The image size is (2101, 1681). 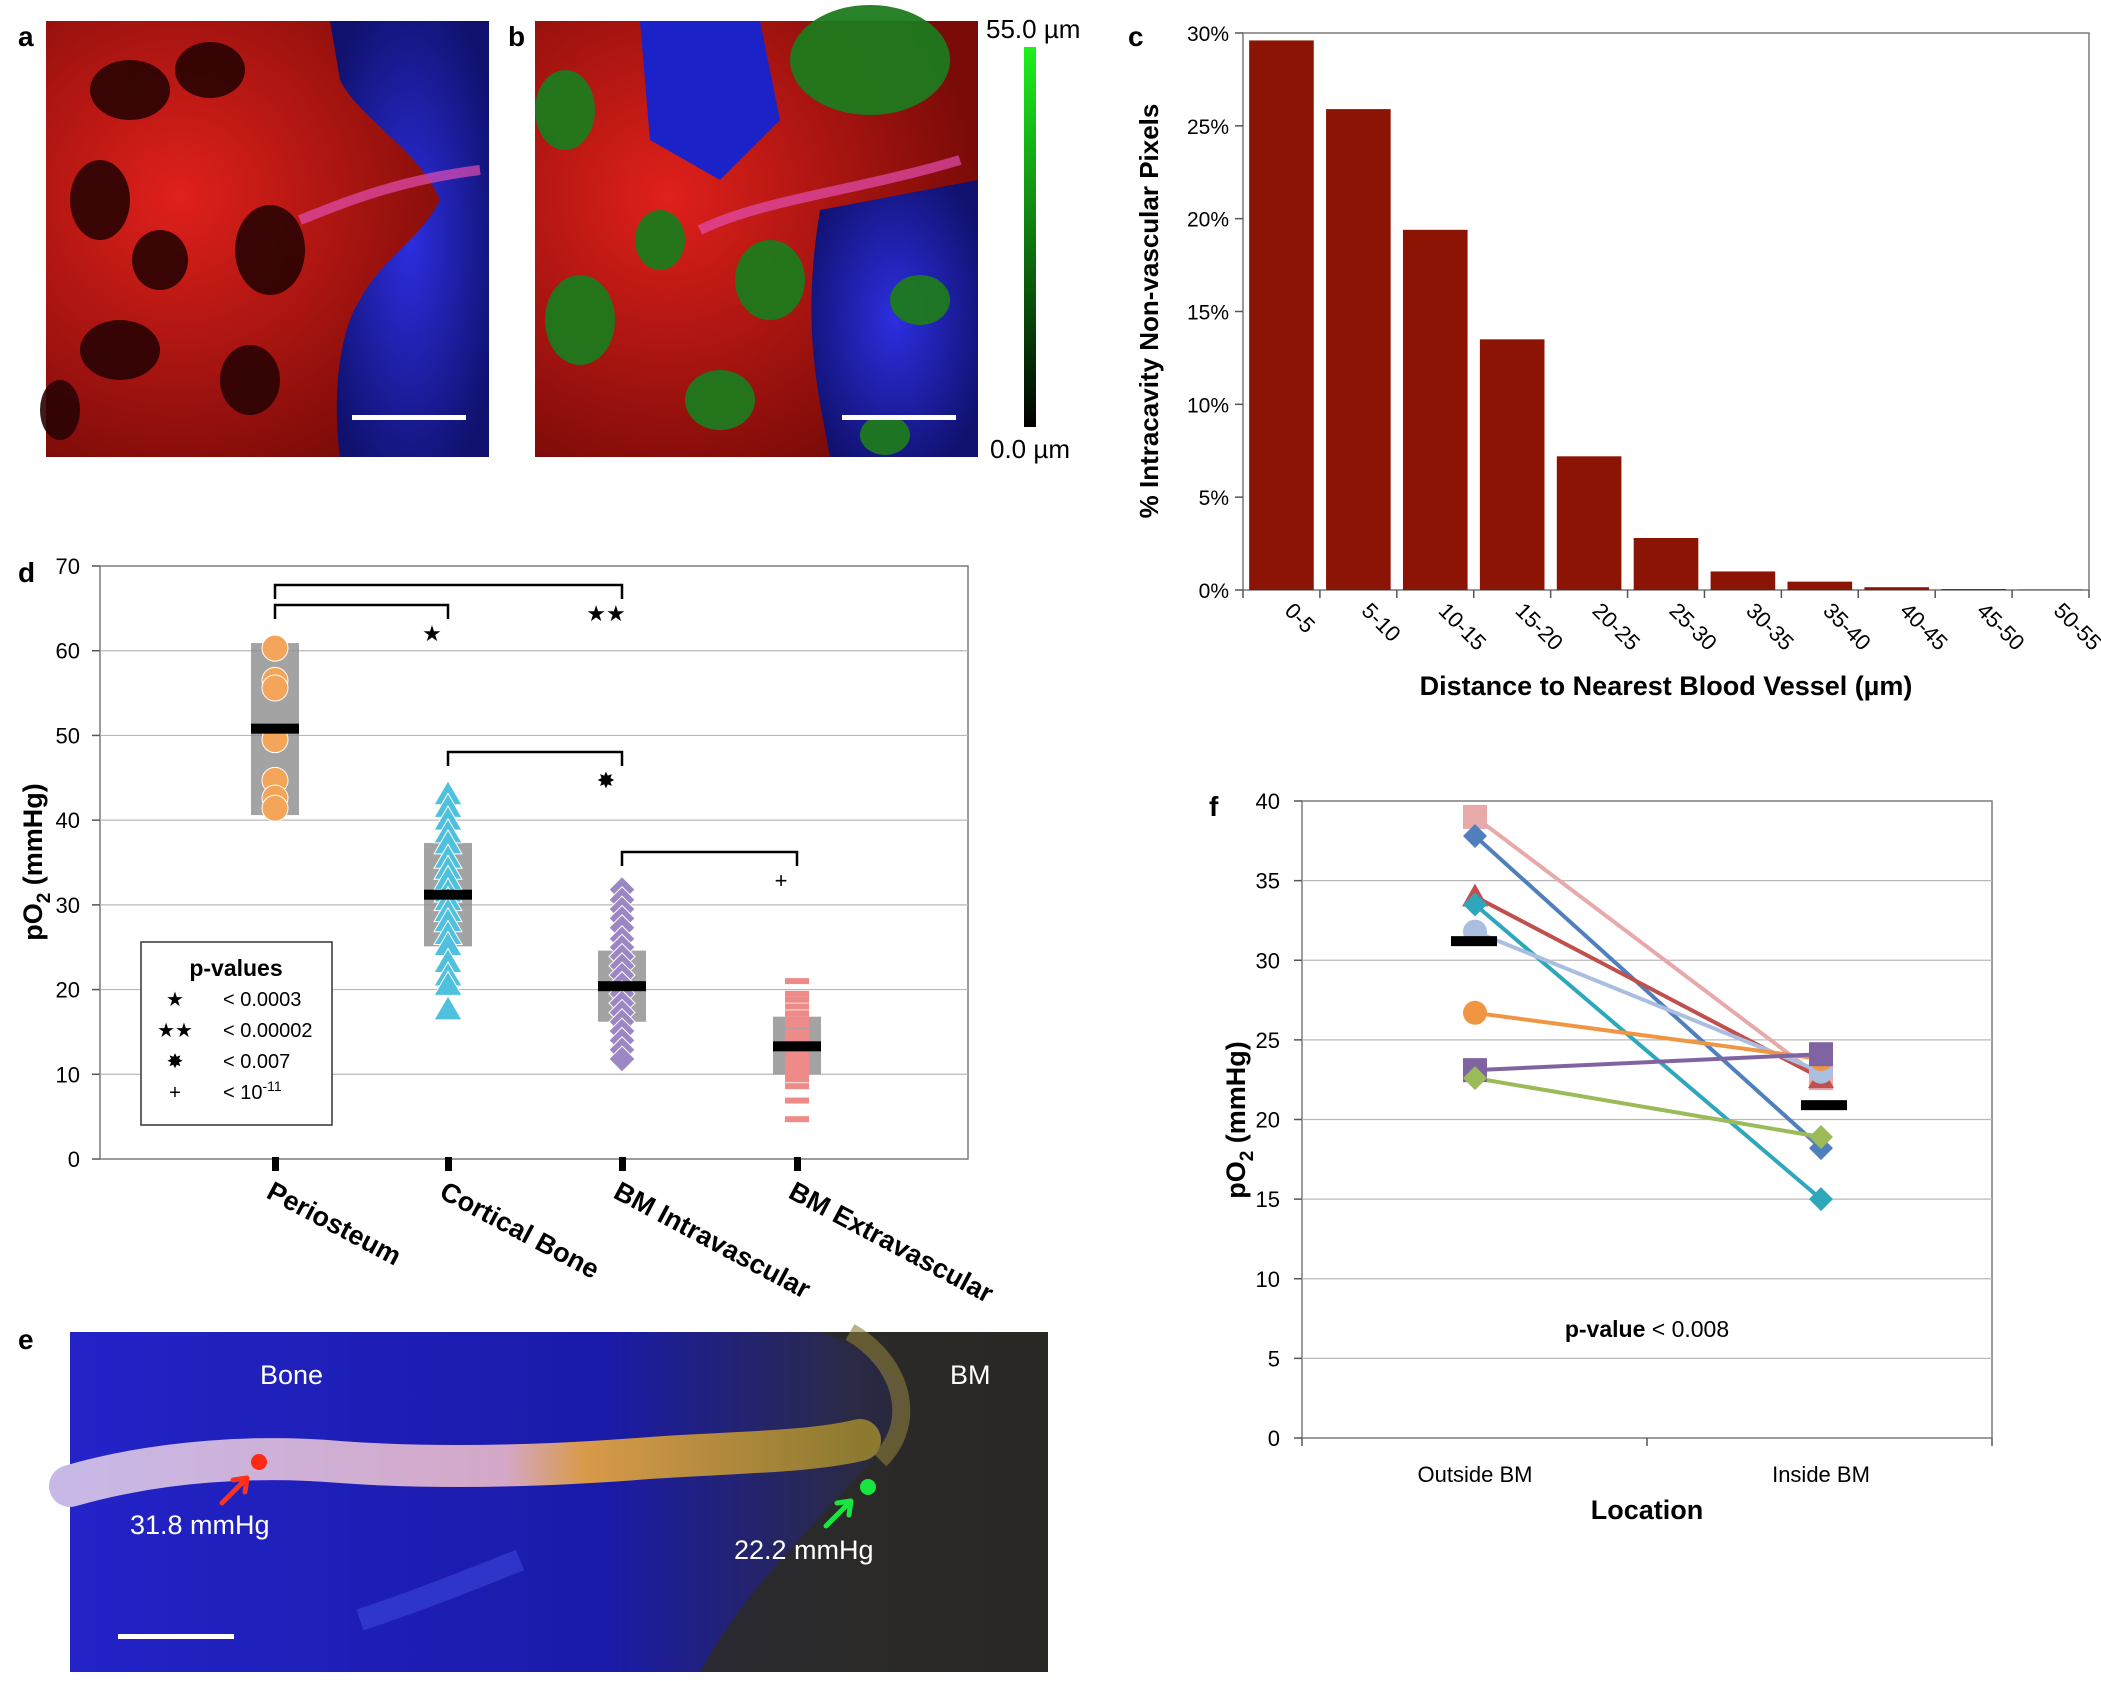 I want to click on y-tick-label: 10%, so click(x=1208, y=405).